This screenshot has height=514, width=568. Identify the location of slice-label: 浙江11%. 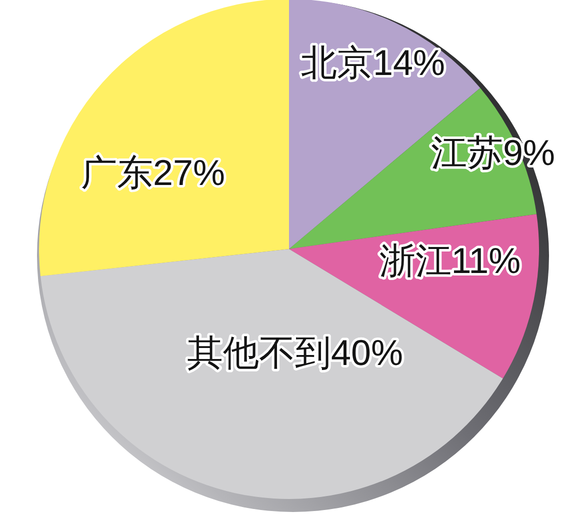
(450, 260).